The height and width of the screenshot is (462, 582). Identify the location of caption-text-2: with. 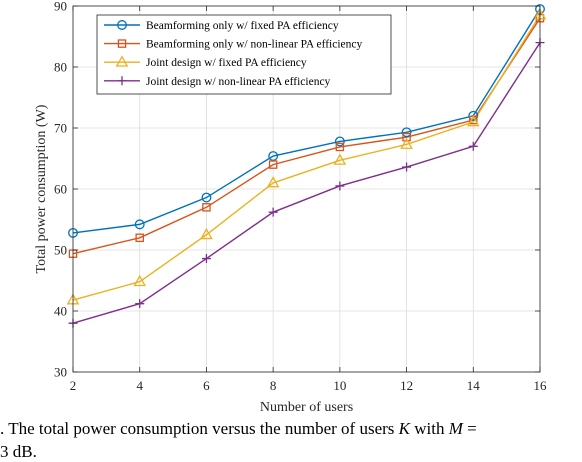
(429, 428).